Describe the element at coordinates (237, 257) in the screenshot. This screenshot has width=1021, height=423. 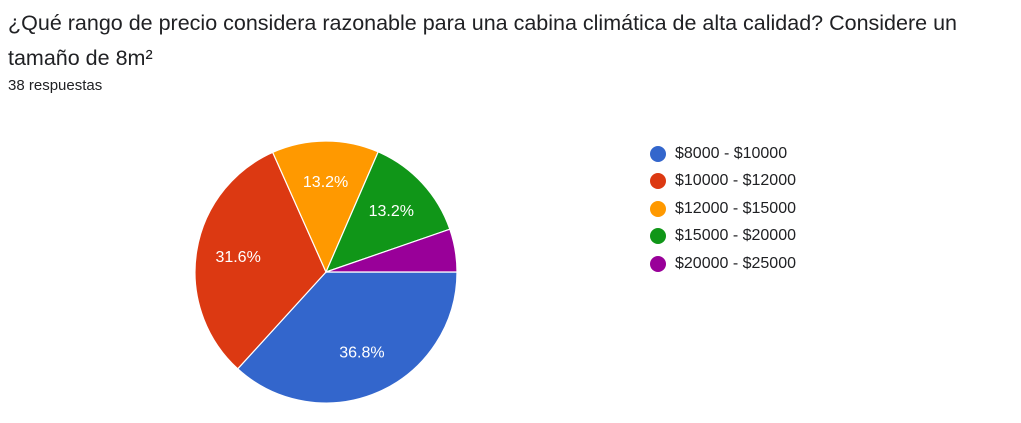
I see `slice-percent-label: 31.6%` at that location.